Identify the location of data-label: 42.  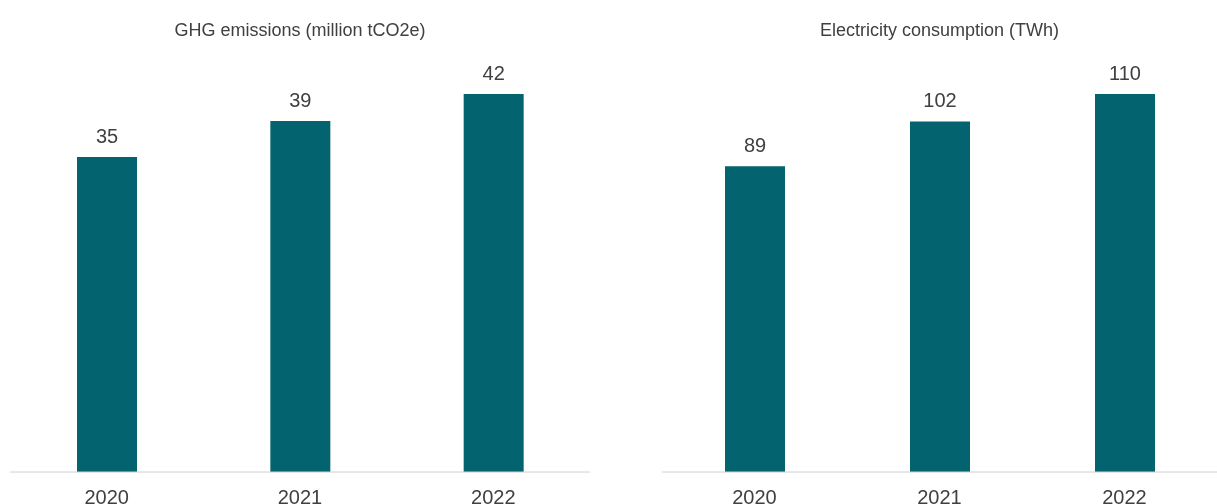
(493, 73).